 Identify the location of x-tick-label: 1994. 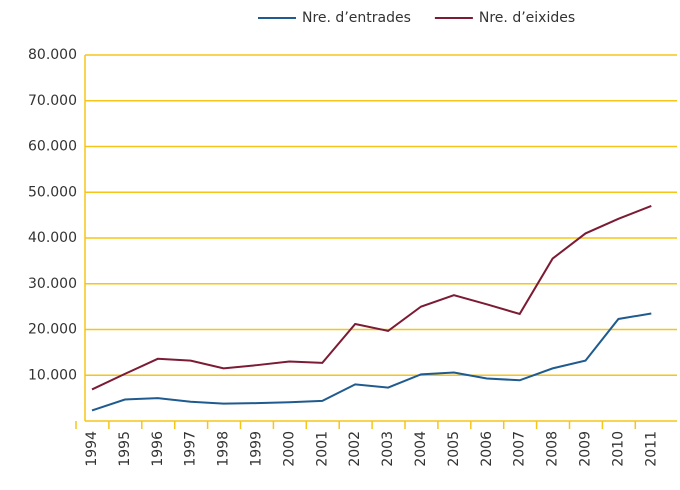
(92, 449).